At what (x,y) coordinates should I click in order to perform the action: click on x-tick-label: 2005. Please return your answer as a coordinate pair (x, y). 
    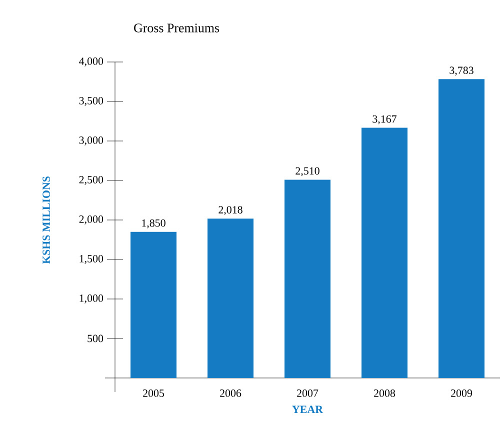
    Looking at the image, I should click on (153, 393).